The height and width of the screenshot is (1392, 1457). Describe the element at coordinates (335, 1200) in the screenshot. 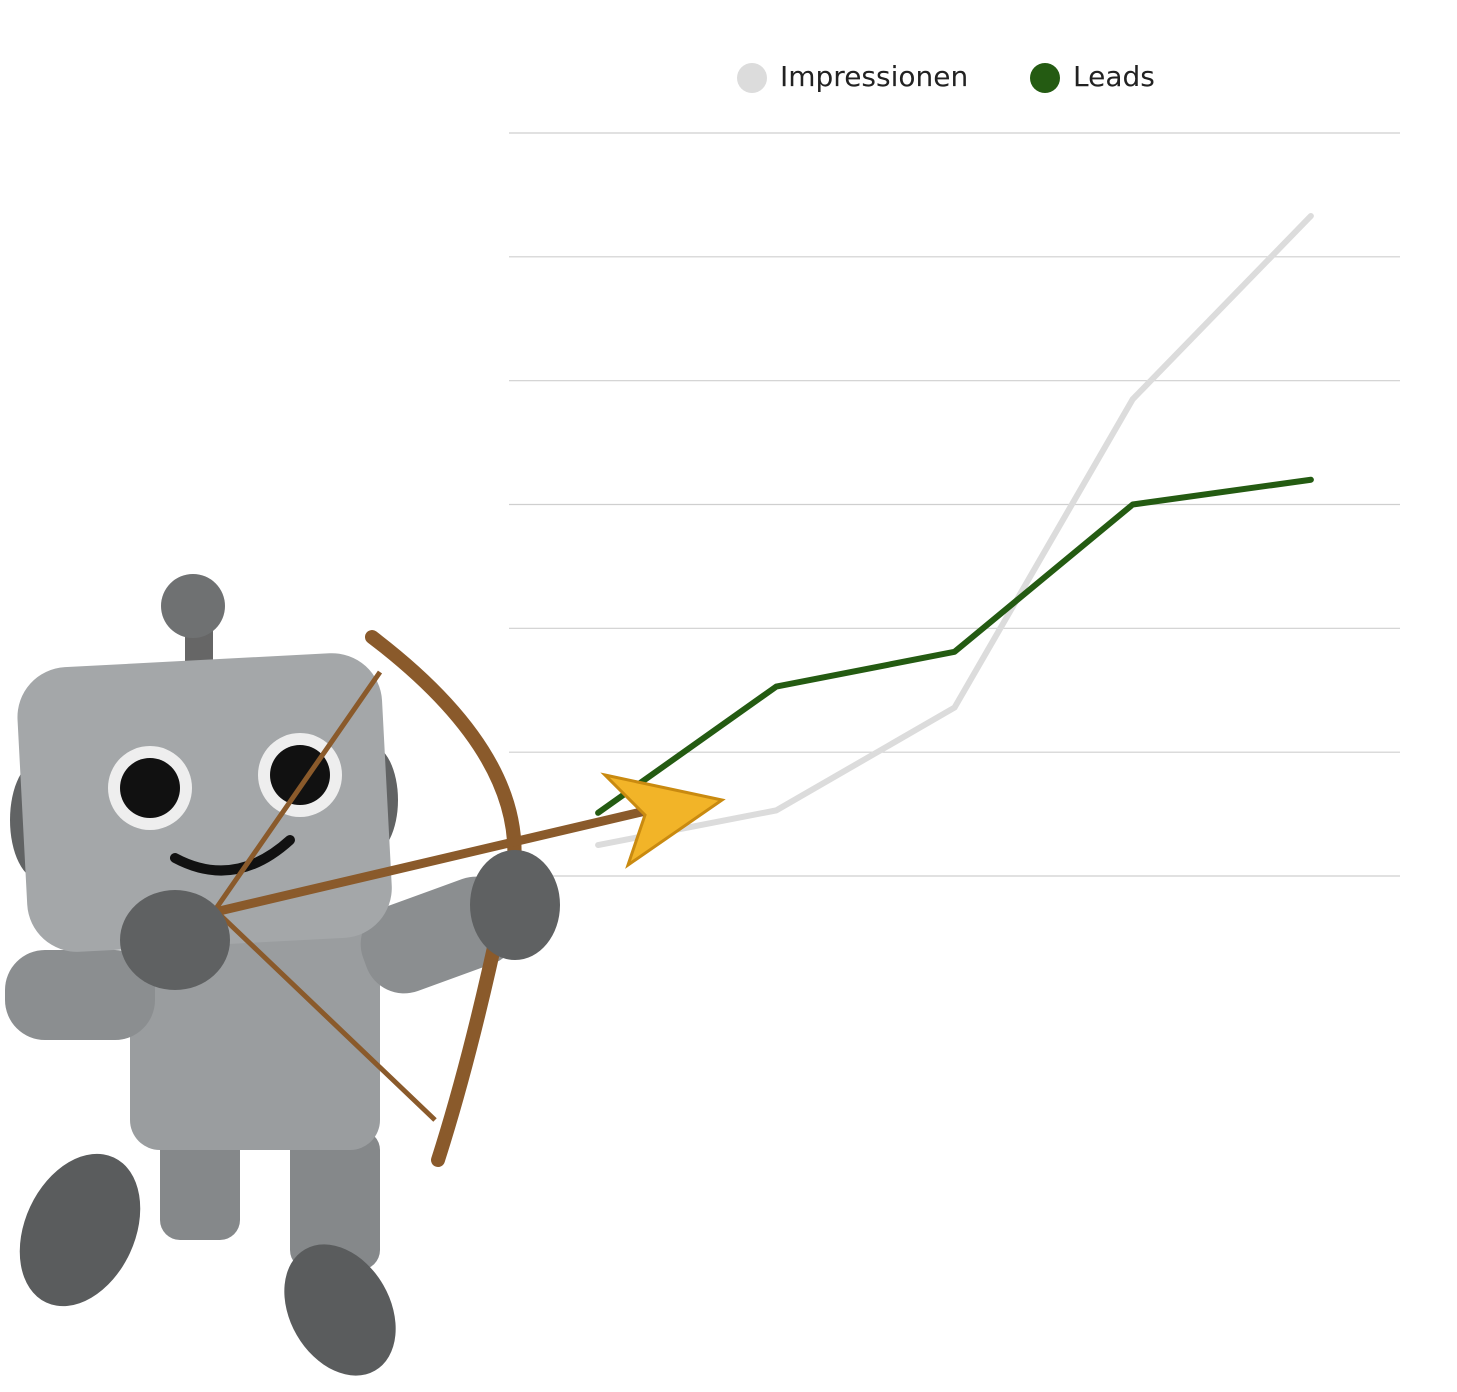

I see `leg` at that location.